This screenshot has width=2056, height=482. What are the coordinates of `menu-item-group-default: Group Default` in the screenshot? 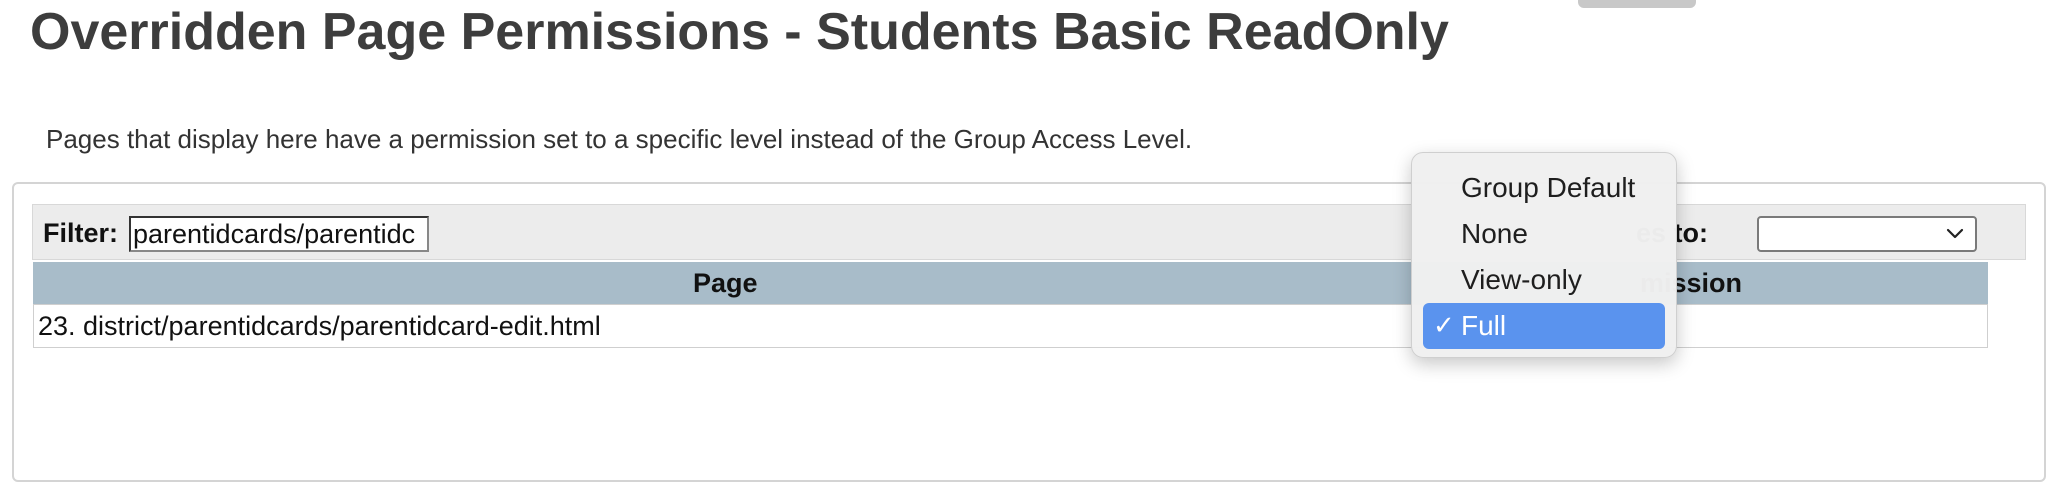 It's located at (1544, 188).